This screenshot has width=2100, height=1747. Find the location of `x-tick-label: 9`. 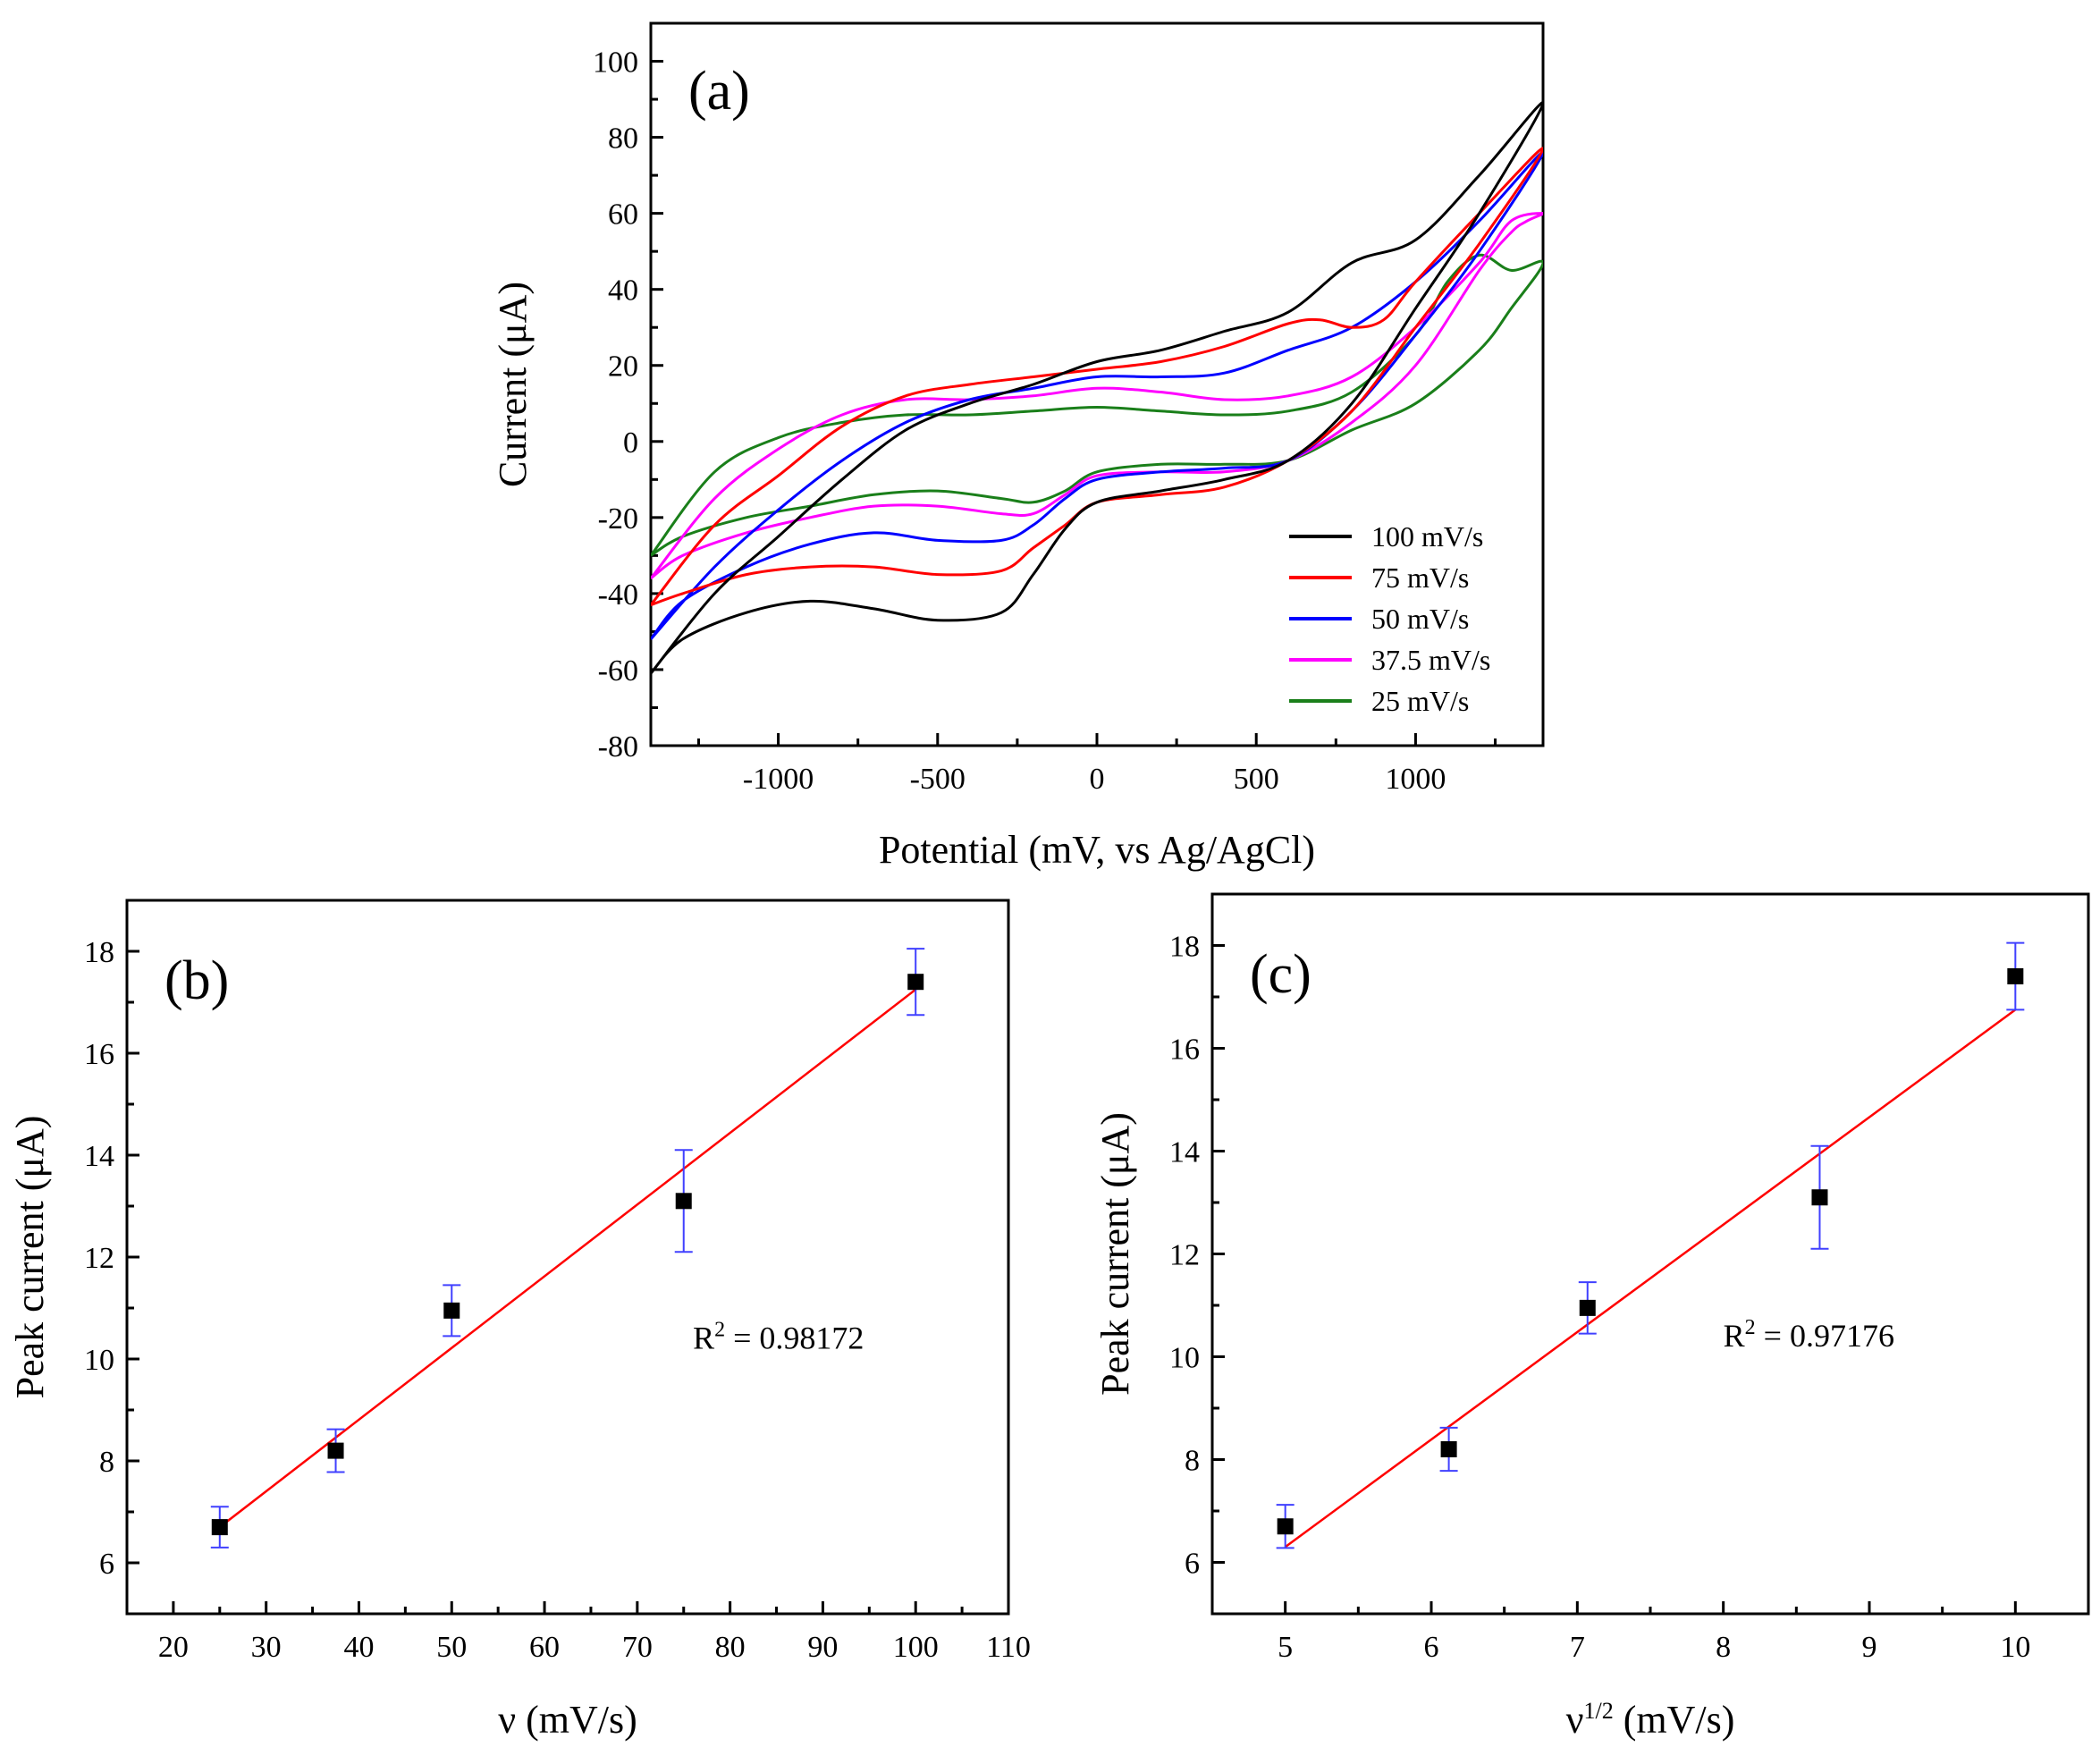

x-tick-label: 9 is located at coordinates (1869, 1647).